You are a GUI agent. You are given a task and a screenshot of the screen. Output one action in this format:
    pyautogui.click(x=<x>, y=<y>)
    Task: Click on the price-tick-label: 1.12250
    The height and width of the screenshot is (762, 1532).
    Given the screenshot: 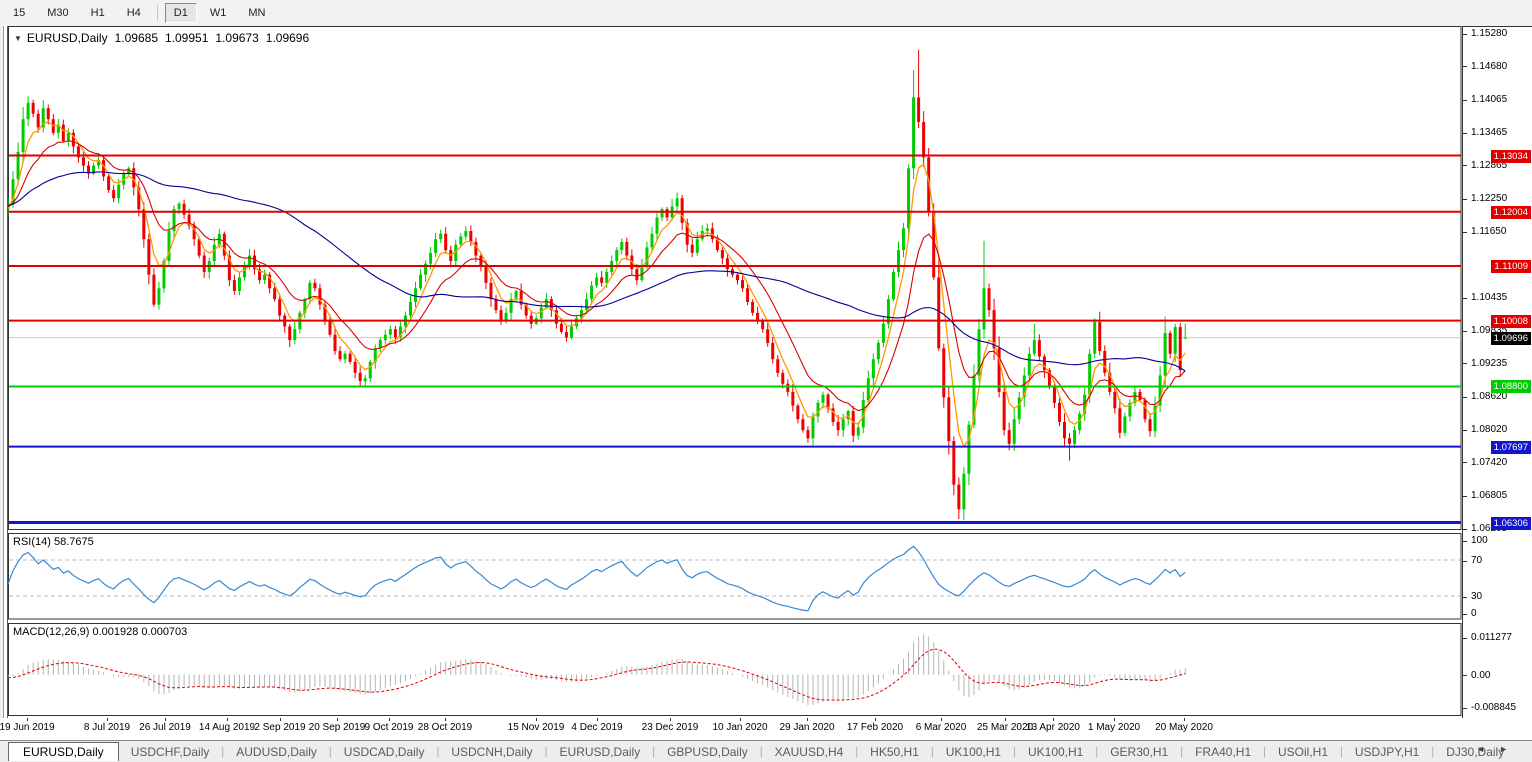 What is the action you would take?
    pyautogui.click(x=1489, y=199)
    